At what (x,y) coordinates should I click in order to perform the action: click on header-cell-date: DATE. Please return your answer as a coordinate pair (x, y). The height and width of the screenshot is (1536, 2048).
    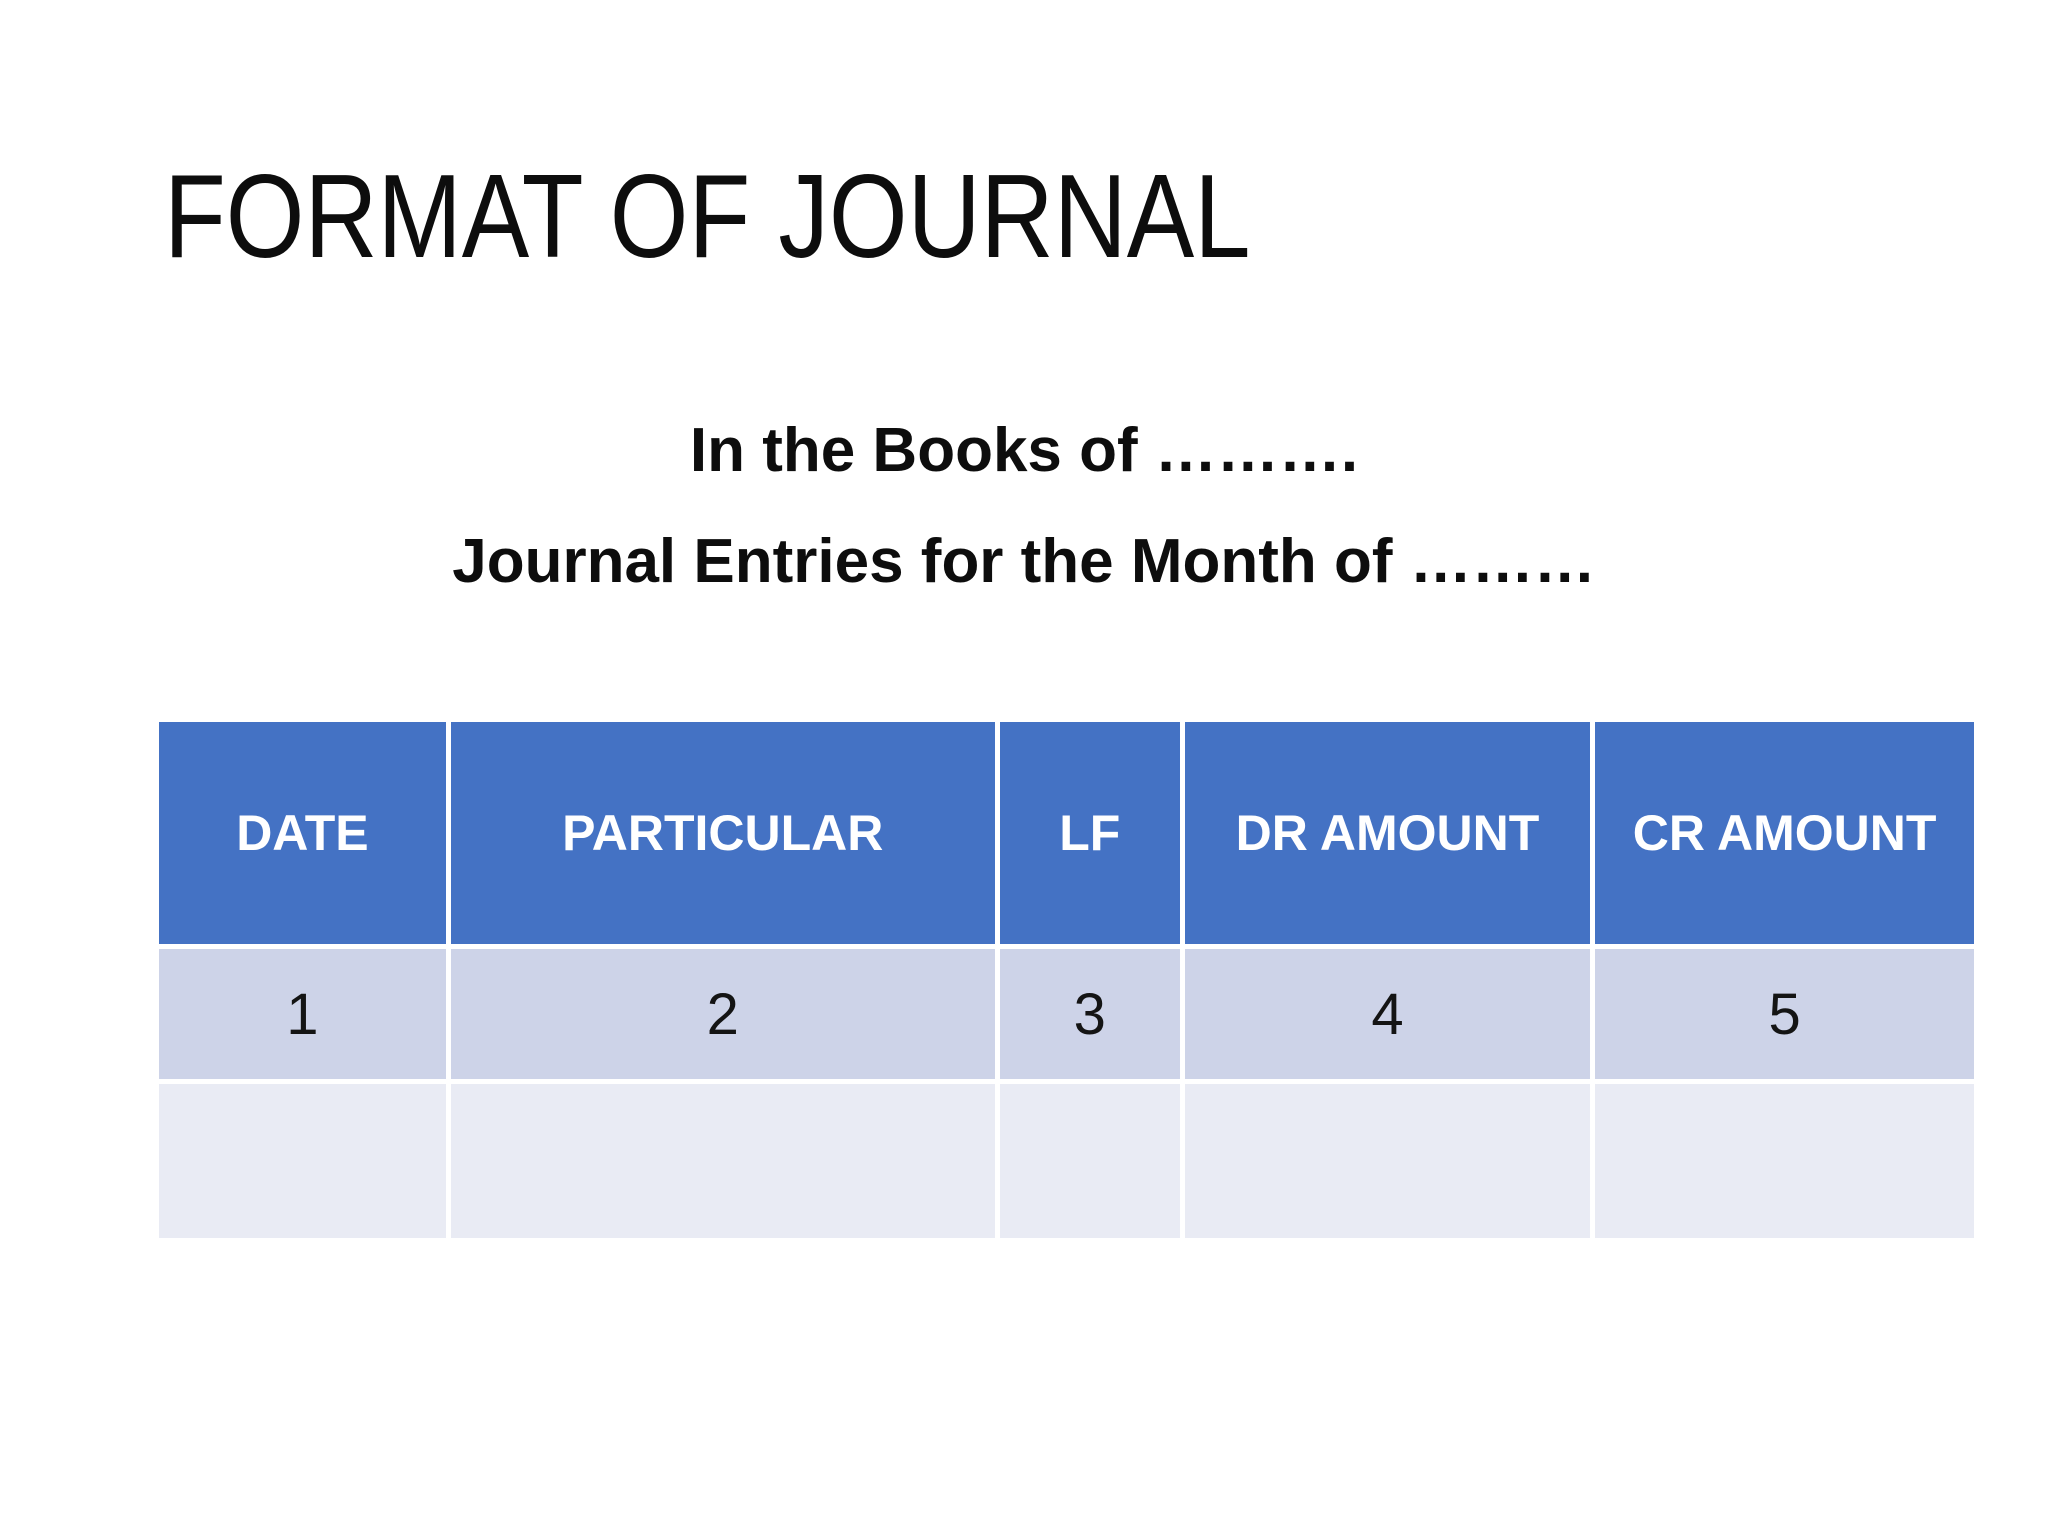
    Looking at the image, I should click on (302, 833).